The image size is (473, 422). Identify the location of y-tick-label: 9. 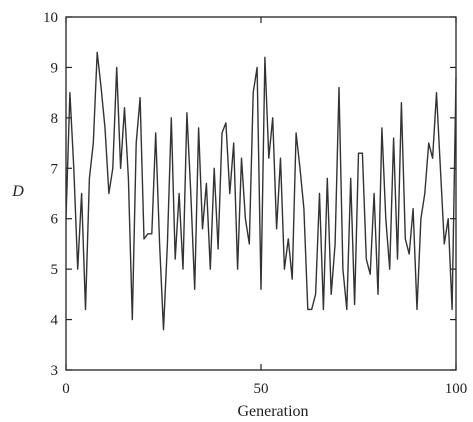
(55, 68).